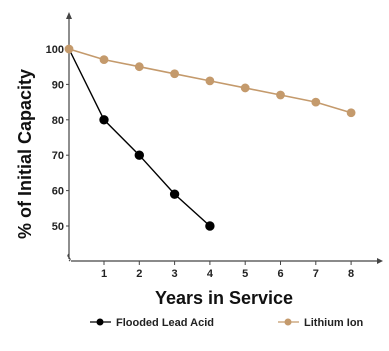 The height and width of the screenshot is (351, 389). Describe the element at coordinates (58, 85) in the screenshot. I see `y-tick-label: 90` at that location.